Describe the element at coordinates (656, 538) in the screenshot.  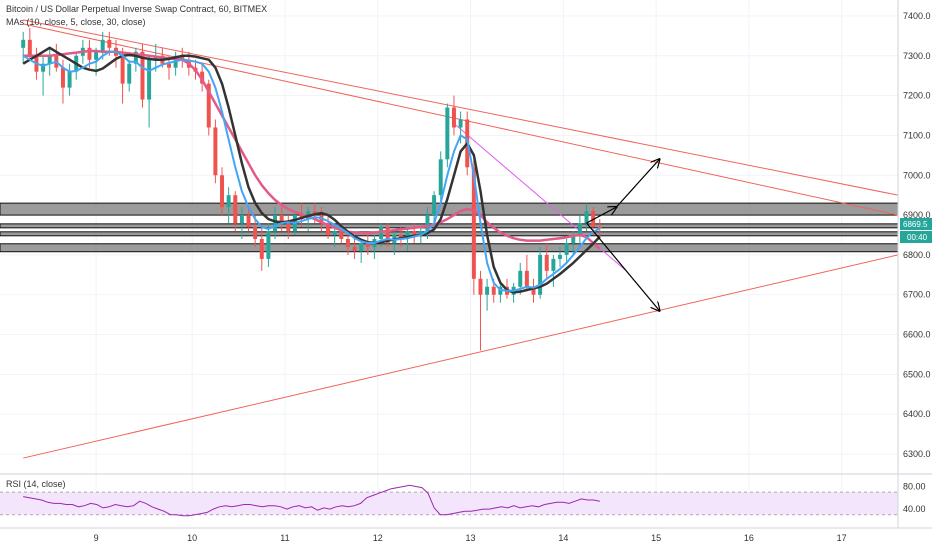
I see `x-tick-label: 15` at that location.